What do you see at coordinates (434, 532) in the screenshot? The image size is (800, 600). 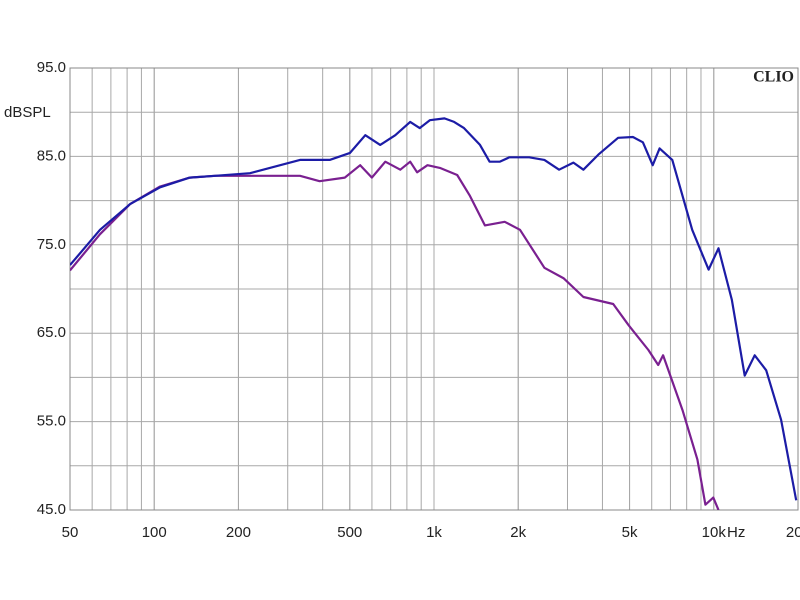 I see `x-tick-label: 1k` at bounding box center [434, 532].